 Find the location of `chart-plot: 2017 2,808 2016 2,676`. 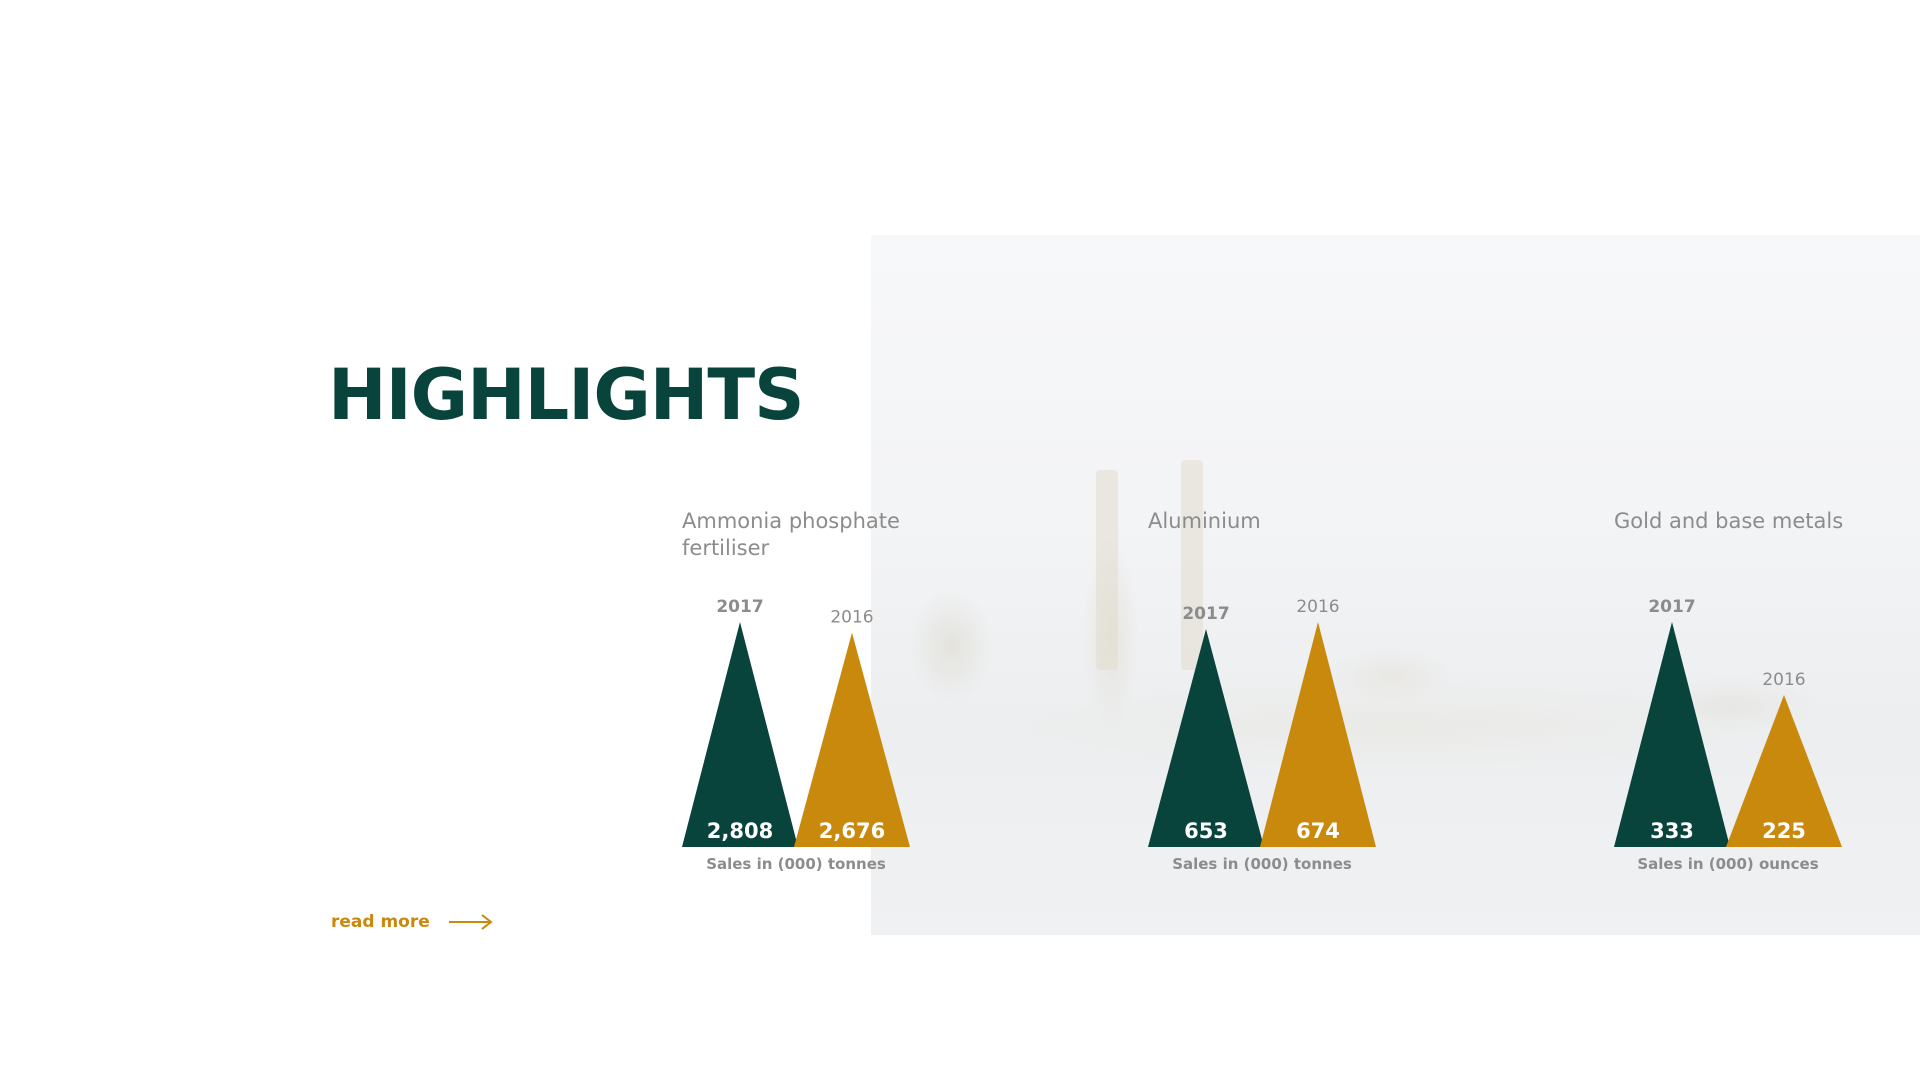

chart-plot: 2017 2,808 2016 2,676 is located at coordinates (796, 722).